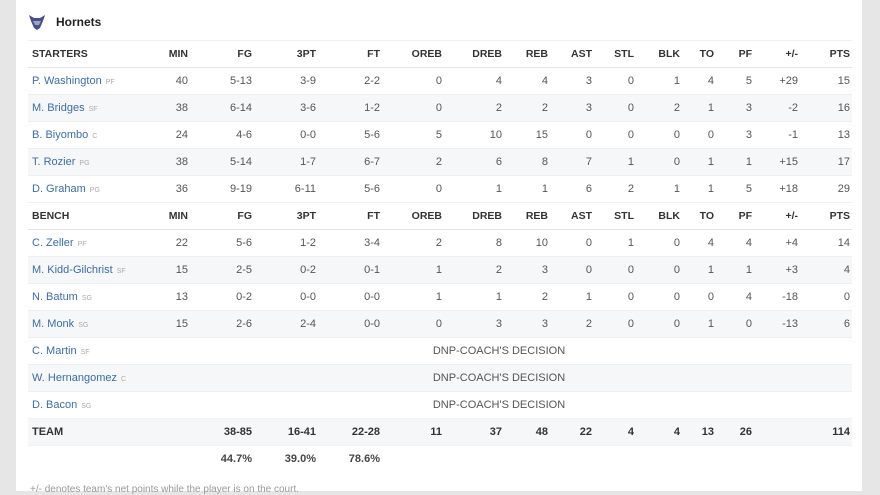  I want to click on team-name: Hornets, so click(79, 22).